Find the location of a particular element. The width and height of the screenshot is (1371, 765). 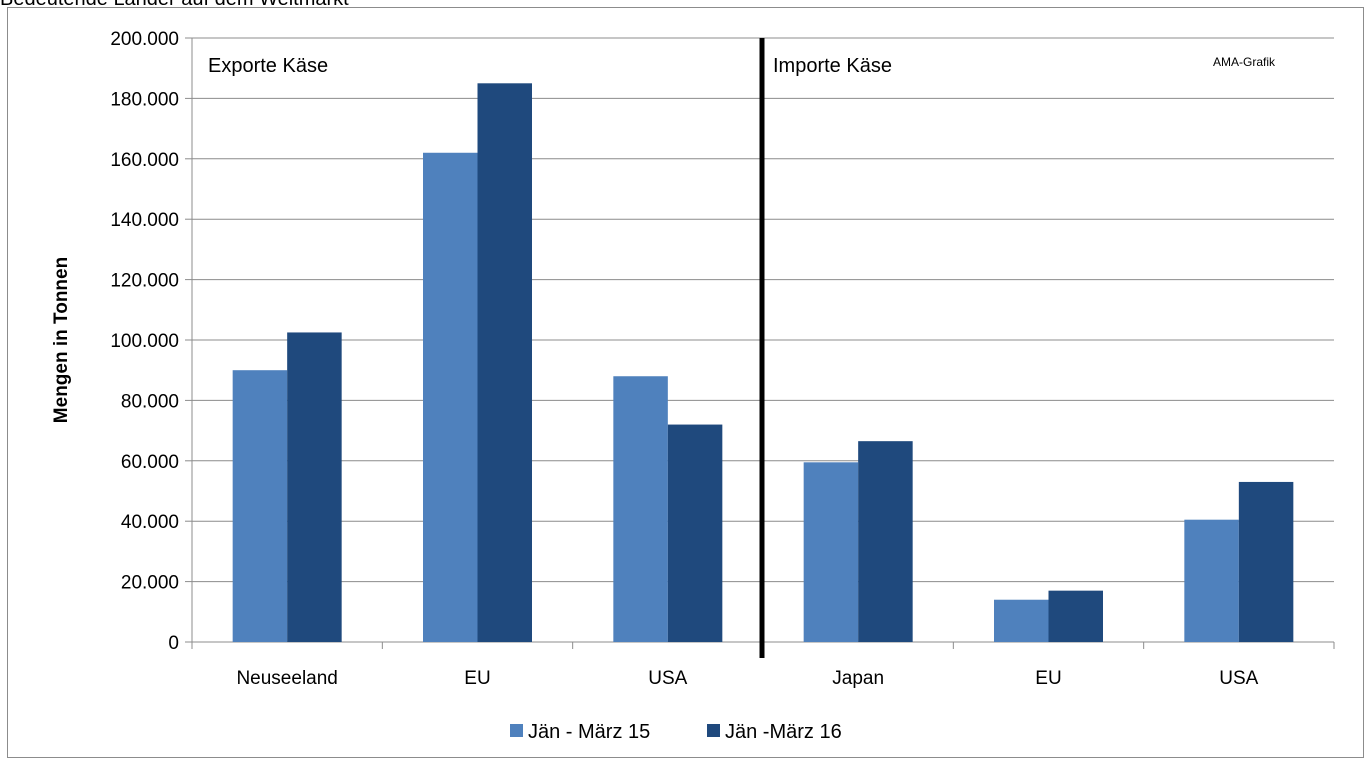

y-tick-label: 40.000 is located at coordinates (150, 522).